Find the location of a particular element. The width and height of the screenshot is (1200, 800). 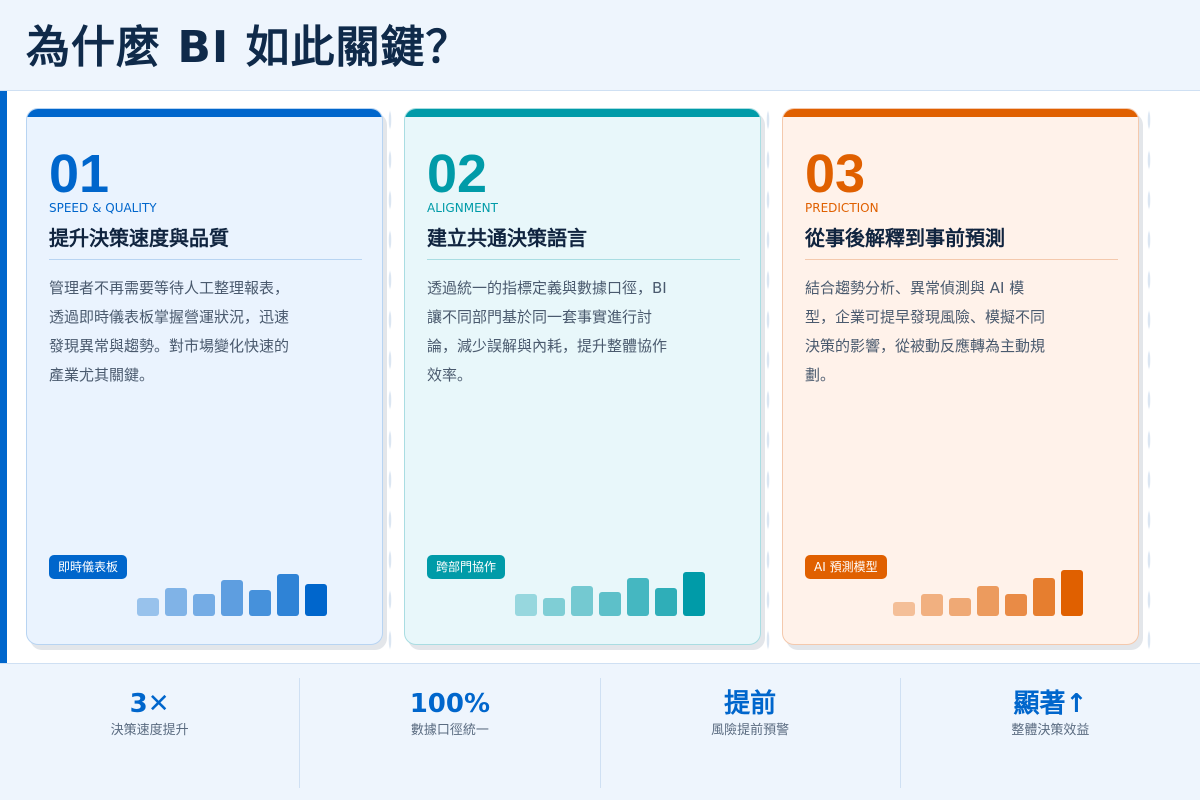

stat-item: 顯著↑ 整體決策效益 is located at coordinates (1050, 733).